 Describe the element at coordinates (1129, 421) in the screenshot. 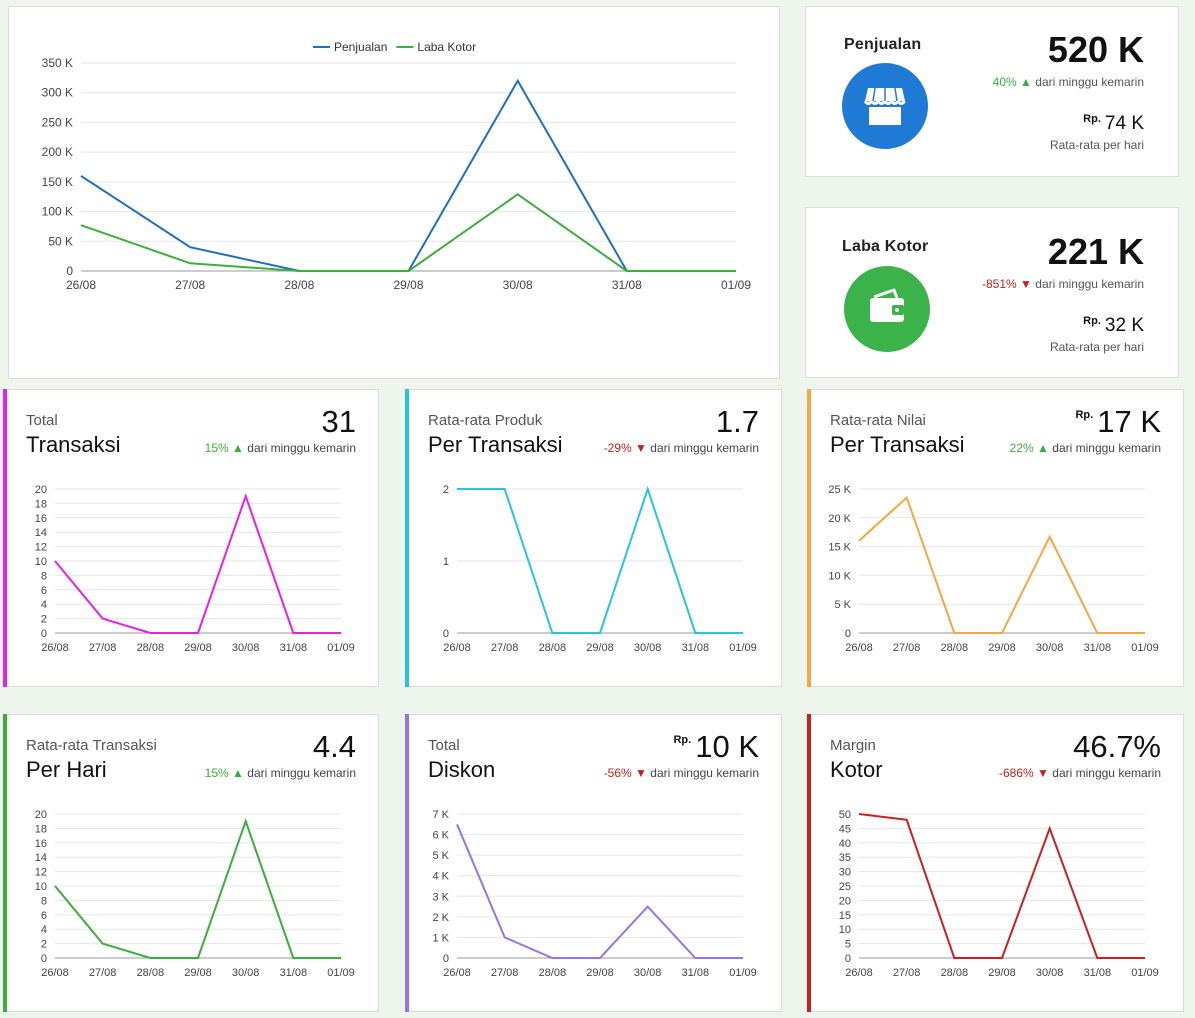

I see `kpi-value-number: 17 K` at that location.